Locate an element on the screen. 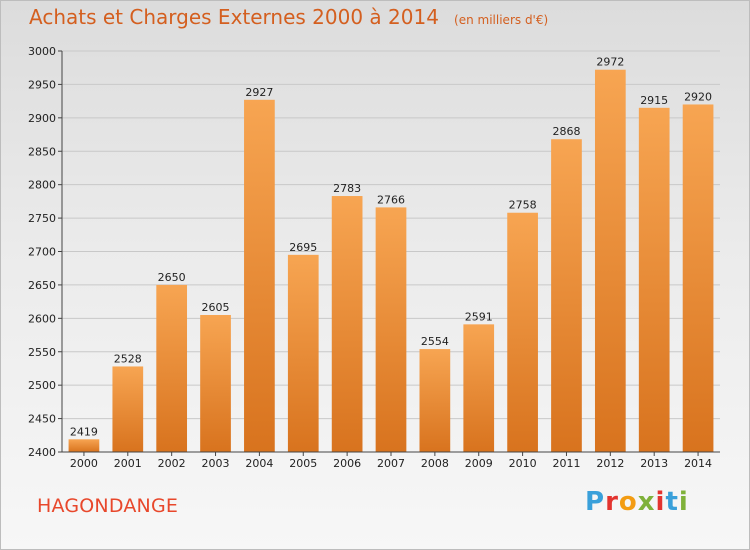 The height and width of the screenshot is (550, 750). x-tick-label: 2000 is located at coordinates (84, 463).